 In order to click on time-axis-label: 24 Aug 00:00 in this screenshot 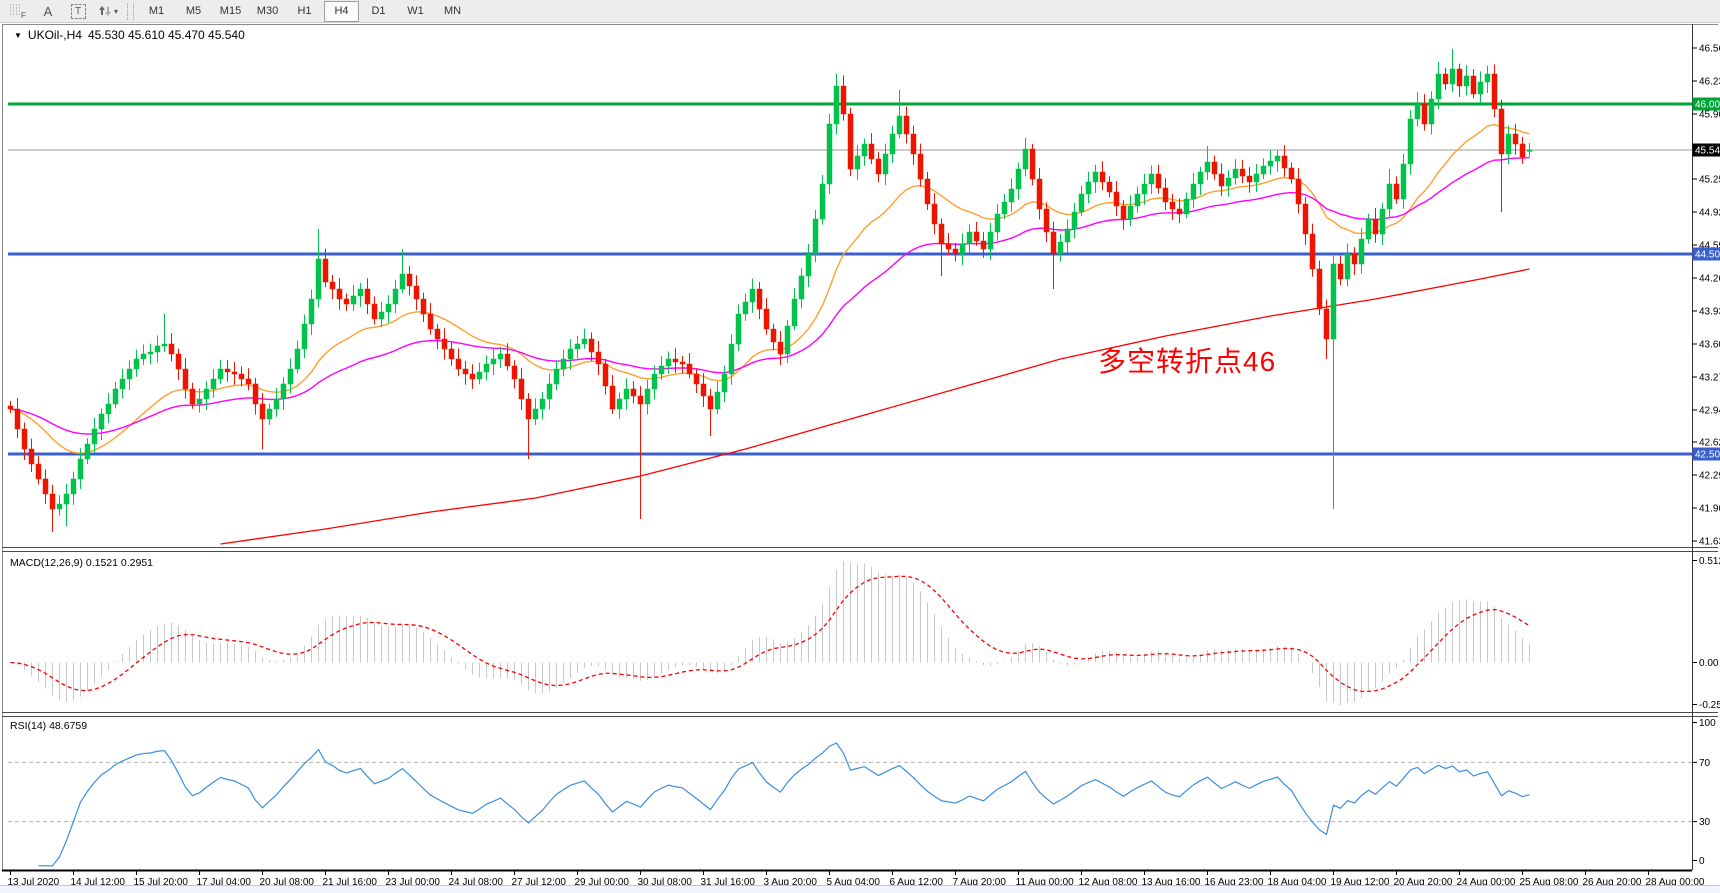, I will do `click(1486, 882)`.